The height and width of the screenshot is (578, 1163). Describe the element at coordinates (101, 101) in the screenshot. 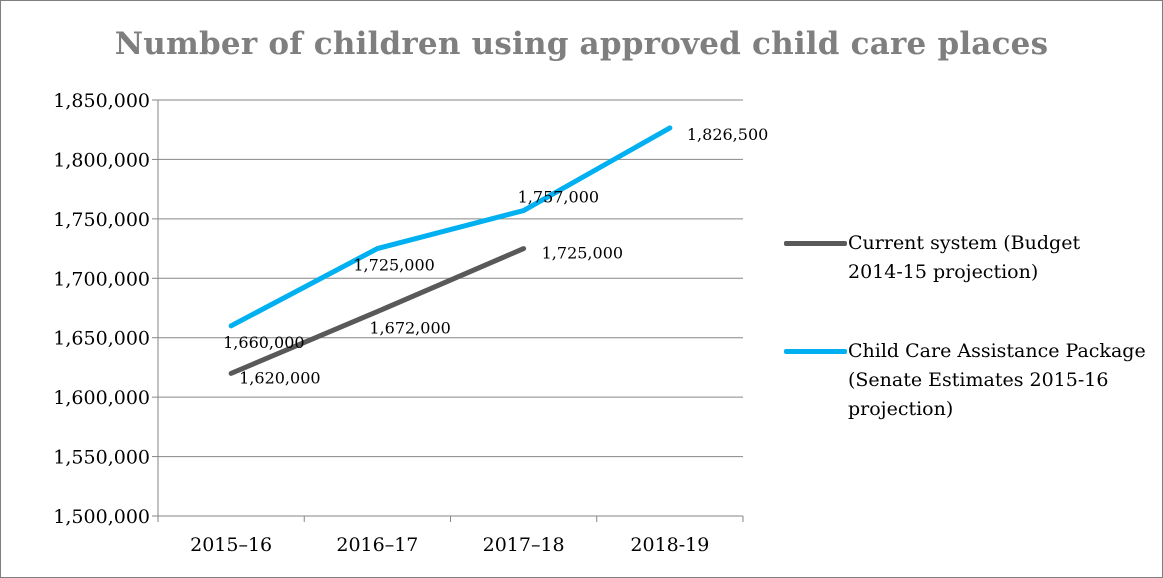

I see `y-tick-label: 1,850,000` at that location.